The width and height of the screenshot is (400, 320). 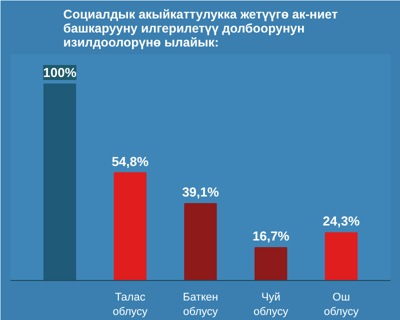 What do you see at coordinates (60, 72) in the screenshot?
I see `data-label: 100%` at bounding box center [60, 72].